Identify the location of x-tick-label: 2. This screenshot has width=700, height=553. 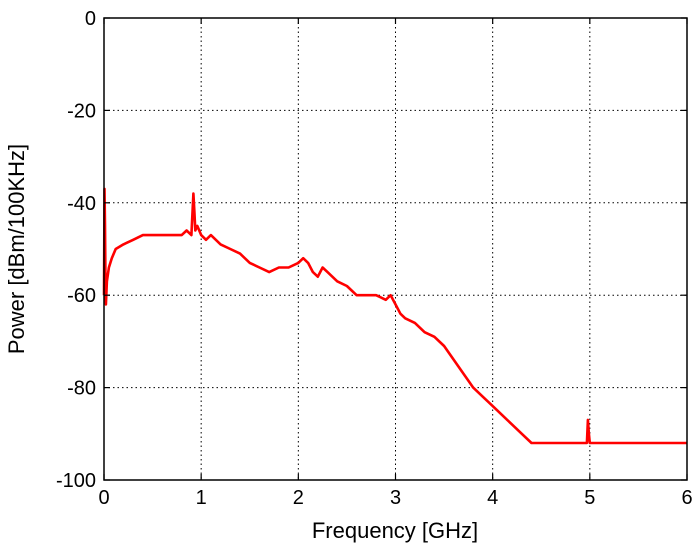
(298, 498).